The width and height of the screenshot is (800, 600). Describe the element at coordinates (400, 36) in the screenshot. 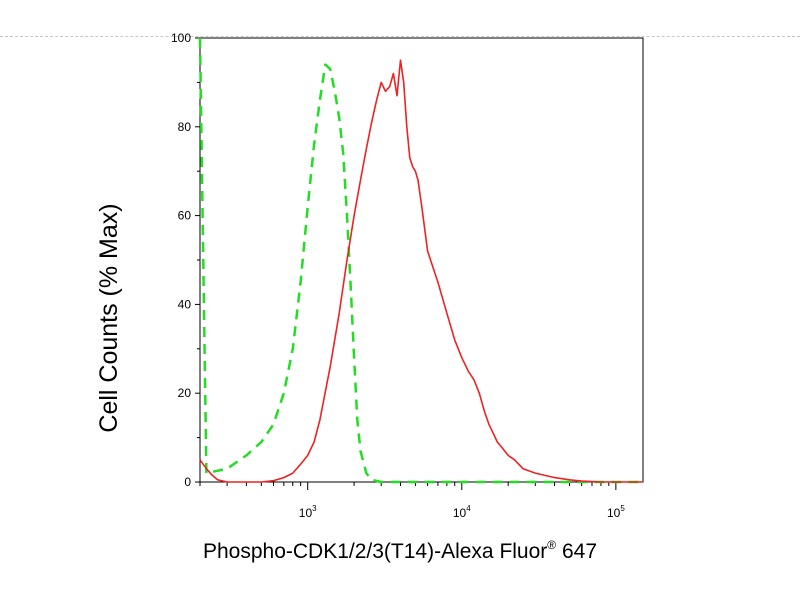

I see `top-divider` at that location.